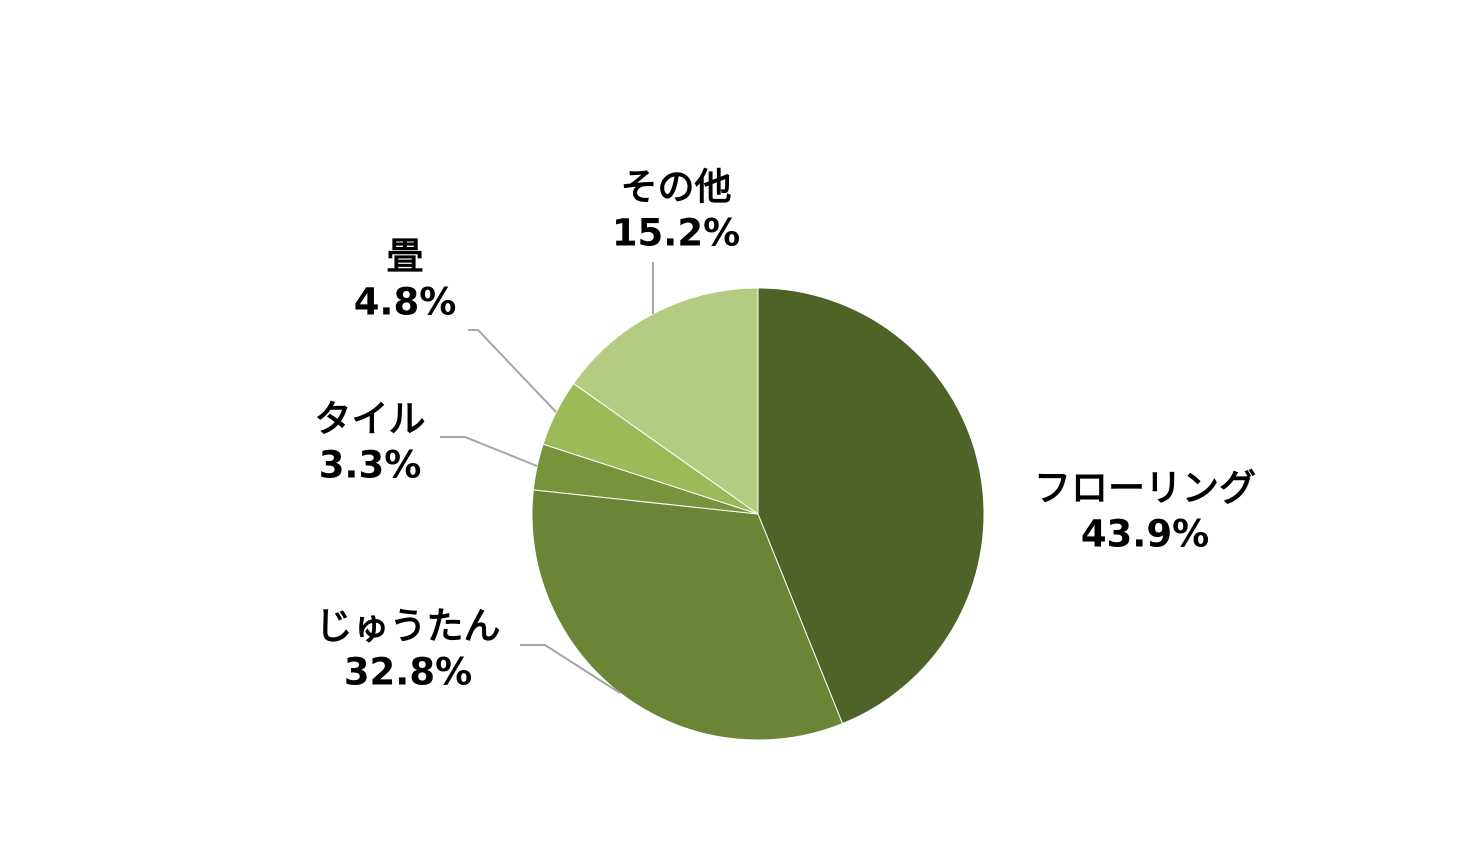 Image resolution: width=1458 pixels, height=868 pixels. Describe the element at coordinates (405, 302) in the screenshot. I see `value-label: 4.8%` at that location.